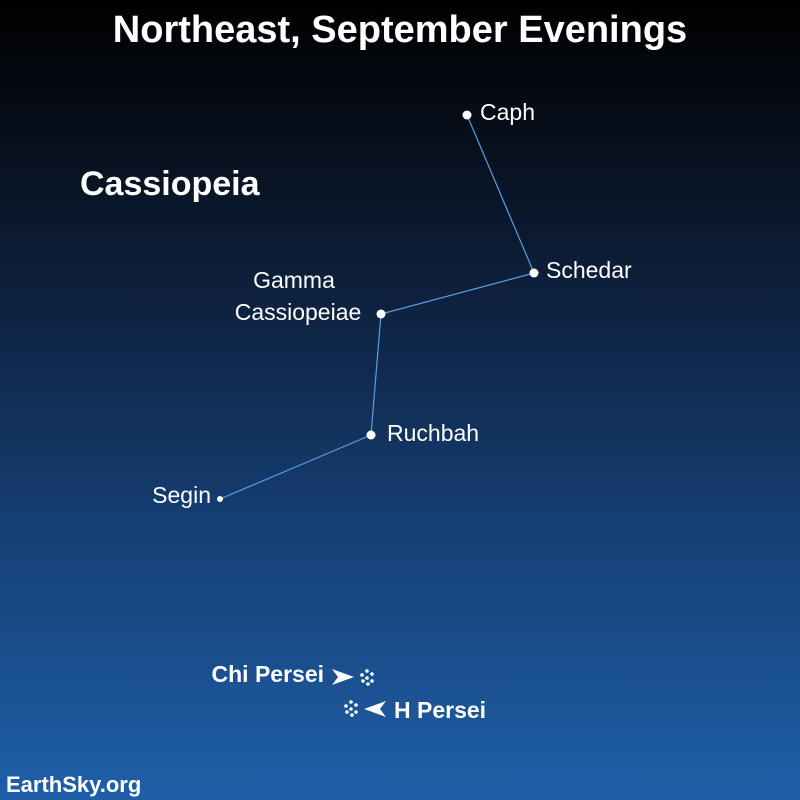 The width and height of the screenshot is (800, 800). Describe the element at coordinates (433, 433) in the screenshot. I see `label-ruchbah: Ruchbah` at that location.